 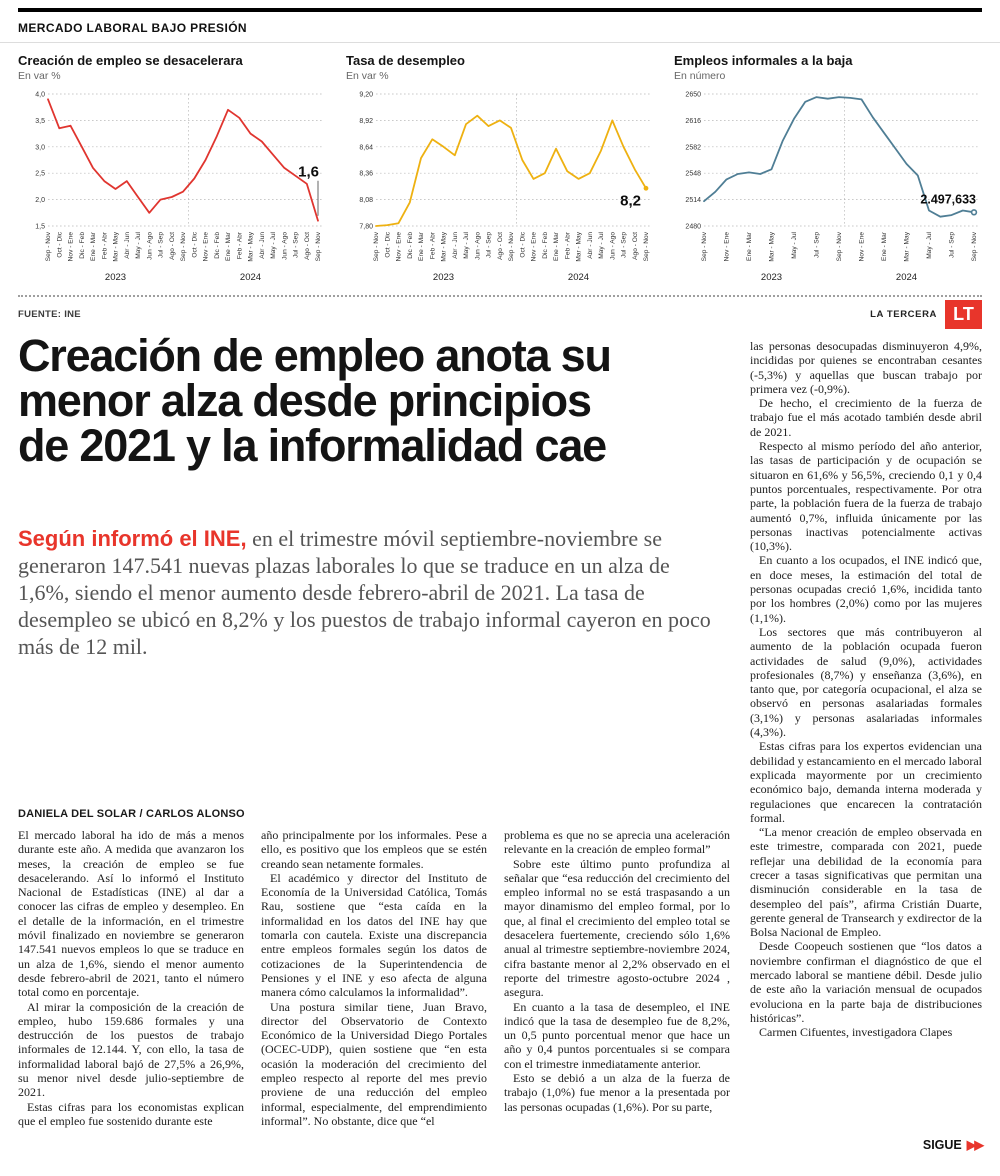 What do you see at coordinates (366, 200) in the screenshot?
I see `svg-text: 8,08` at bounding box center [366, 200].